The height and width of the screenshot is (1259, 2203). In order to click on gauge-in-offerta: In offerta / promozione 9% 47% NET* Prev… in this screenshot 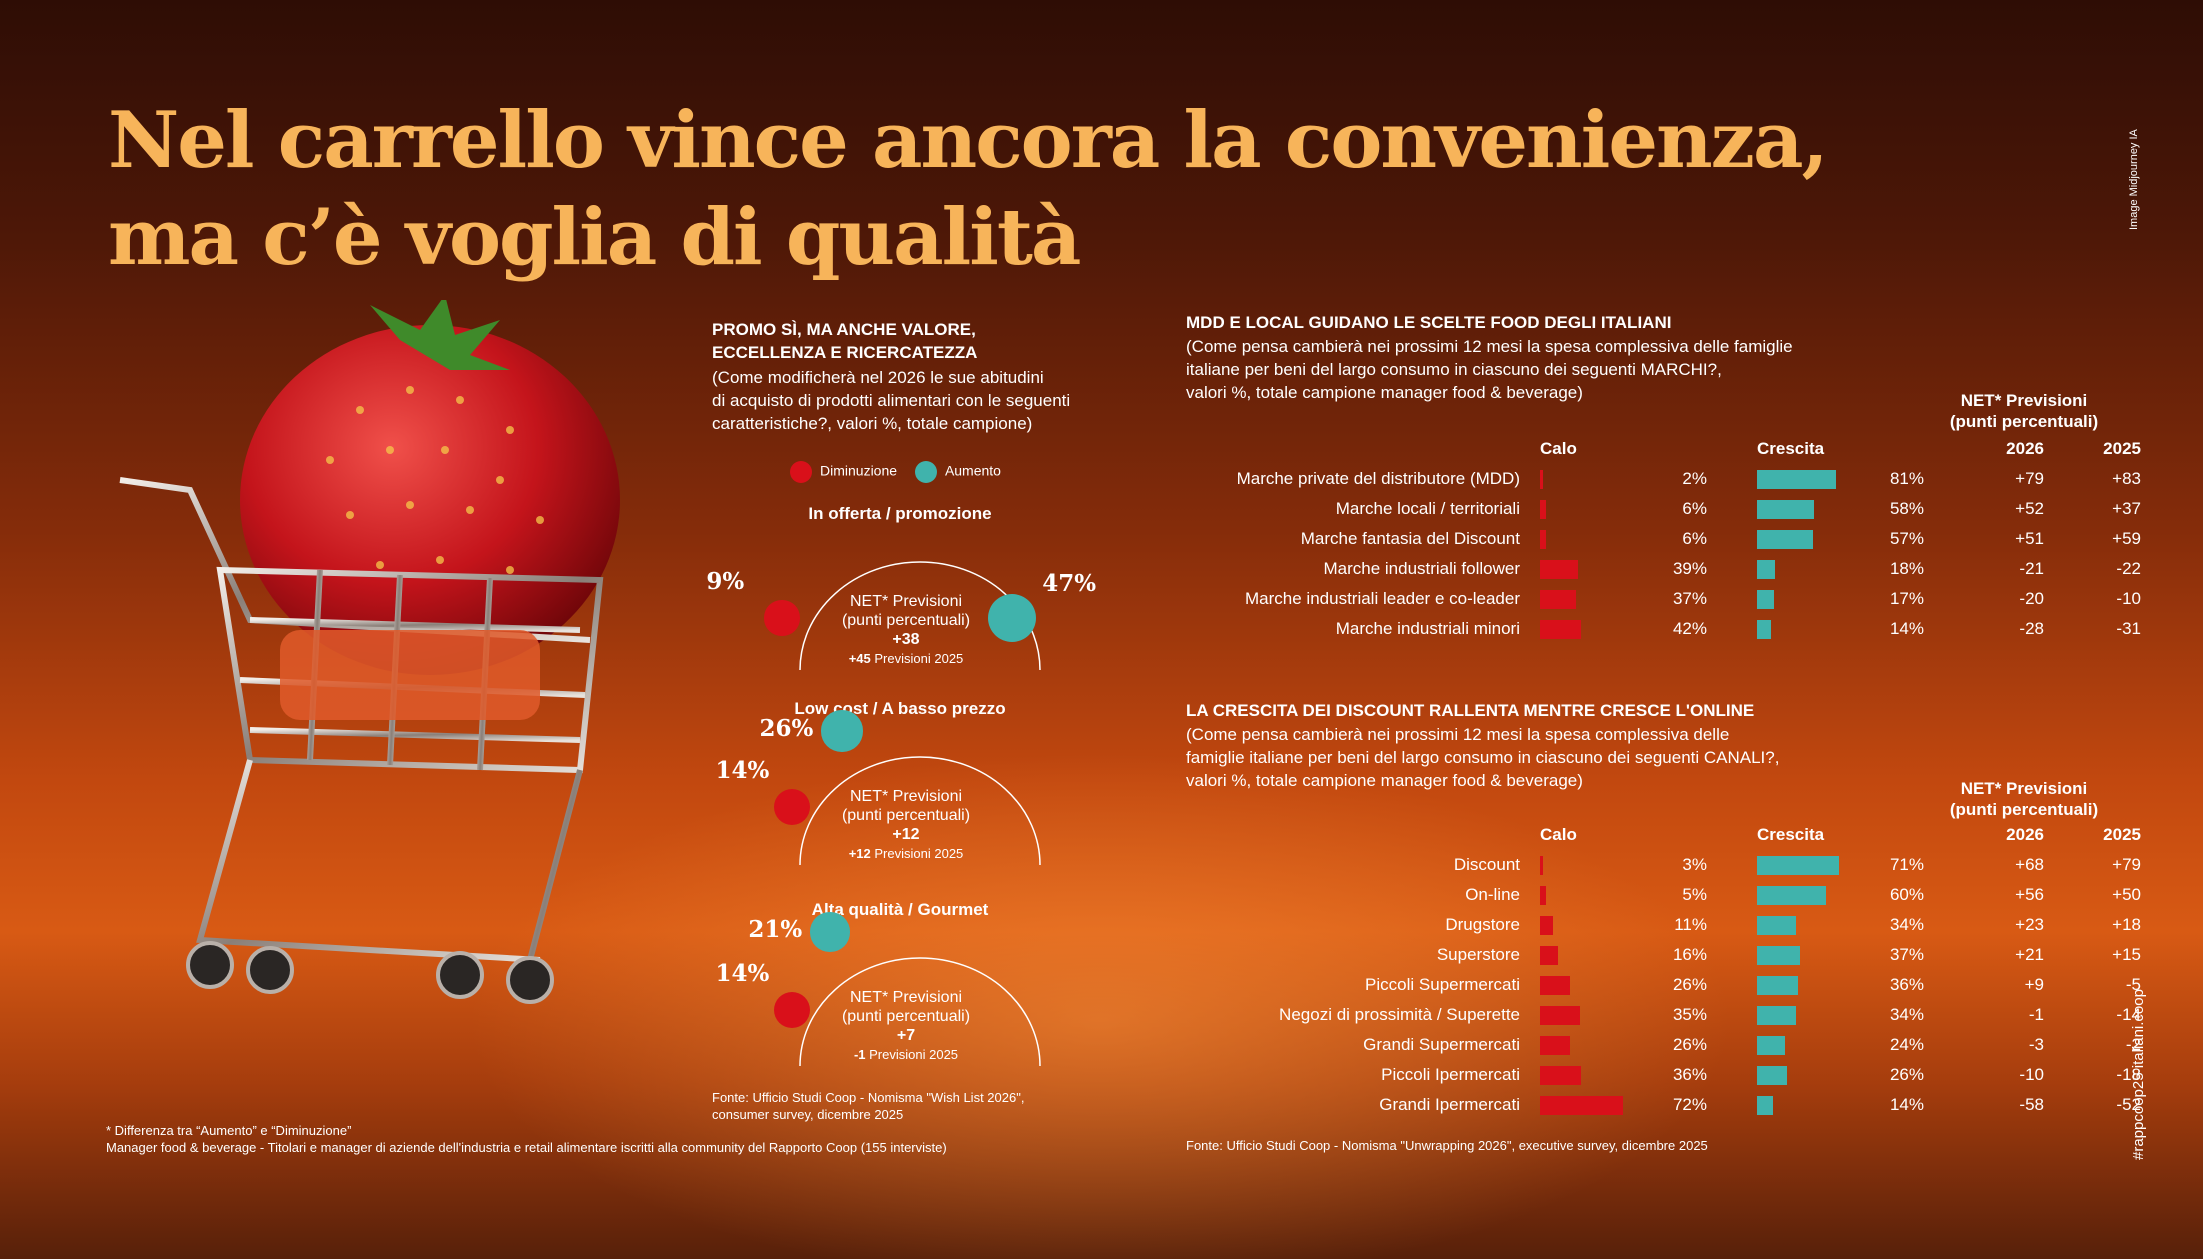, I will do `click(920, 590)`.